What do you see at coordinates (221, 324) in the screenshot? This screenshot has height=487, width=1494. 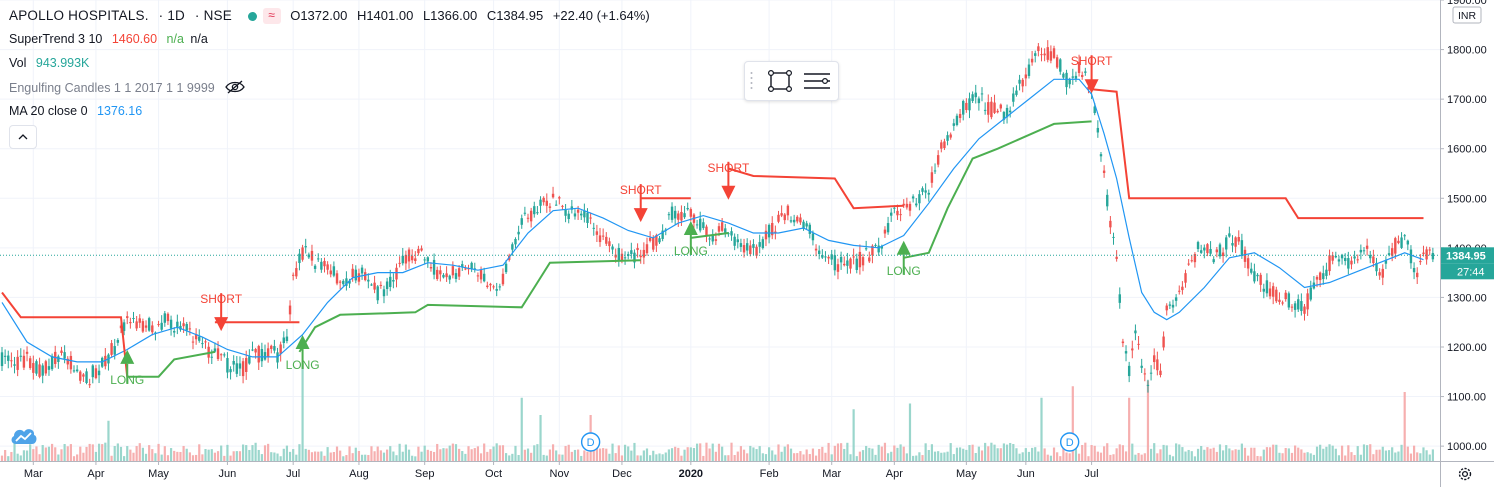 I see `short-arrow-icon` at bounding box center [221, 324].